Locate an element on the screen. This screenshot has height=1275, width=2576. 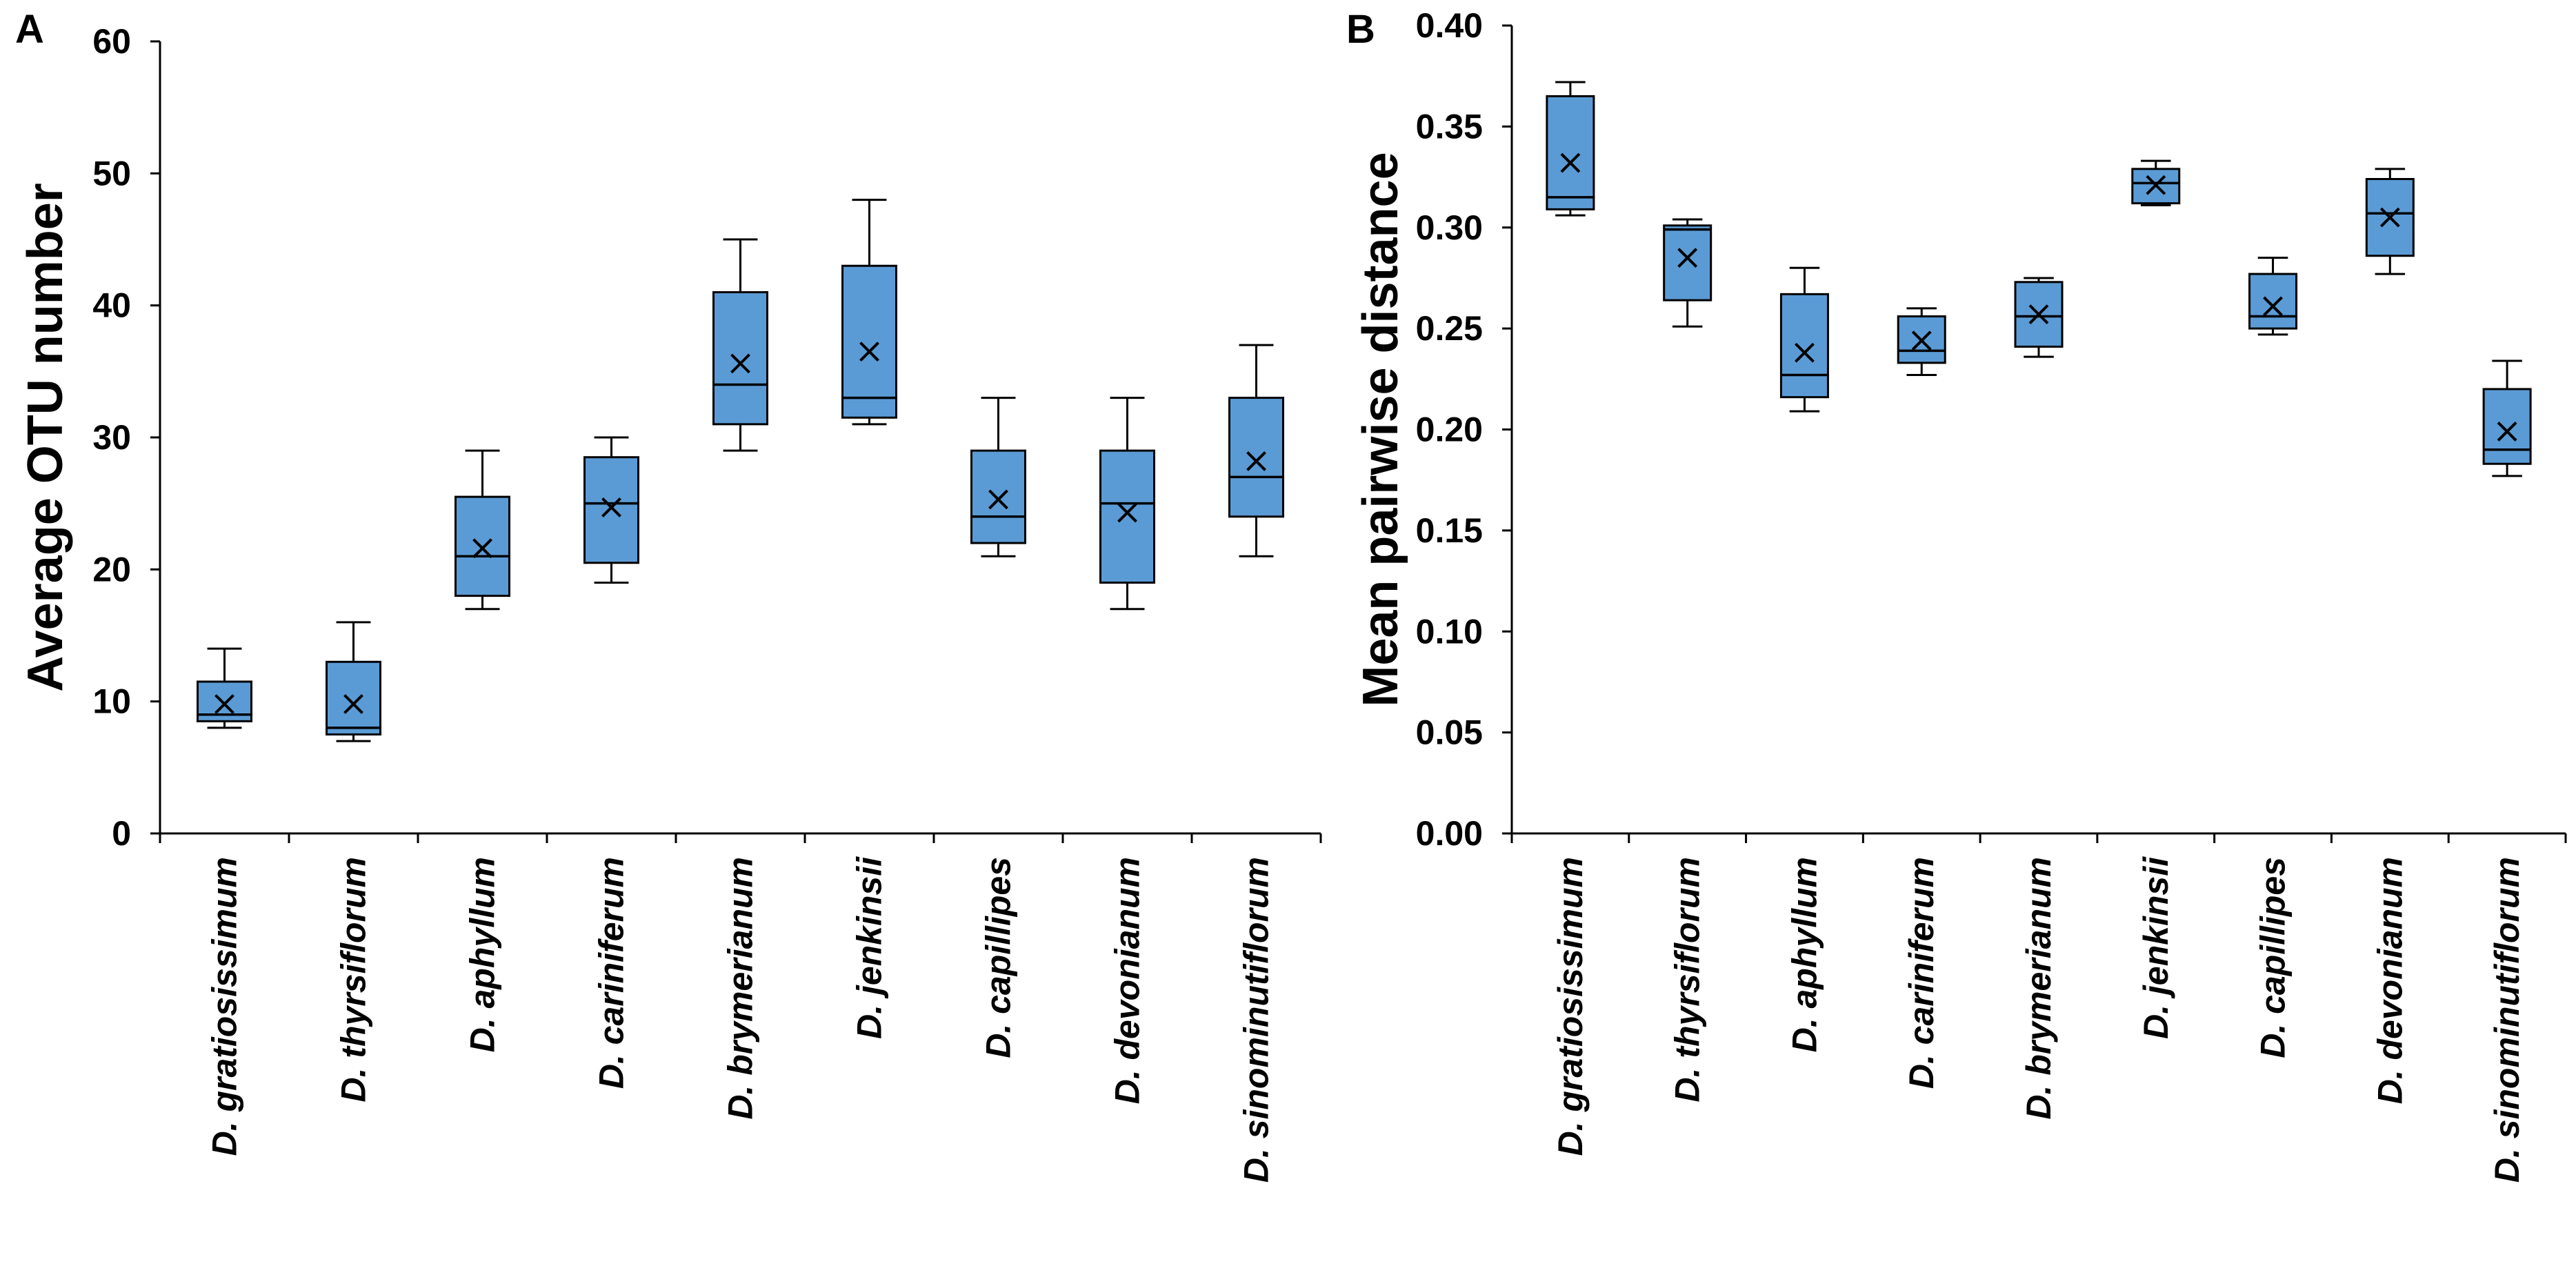
y-tick-label: 0.35 is located at coordinates (1449, 126).